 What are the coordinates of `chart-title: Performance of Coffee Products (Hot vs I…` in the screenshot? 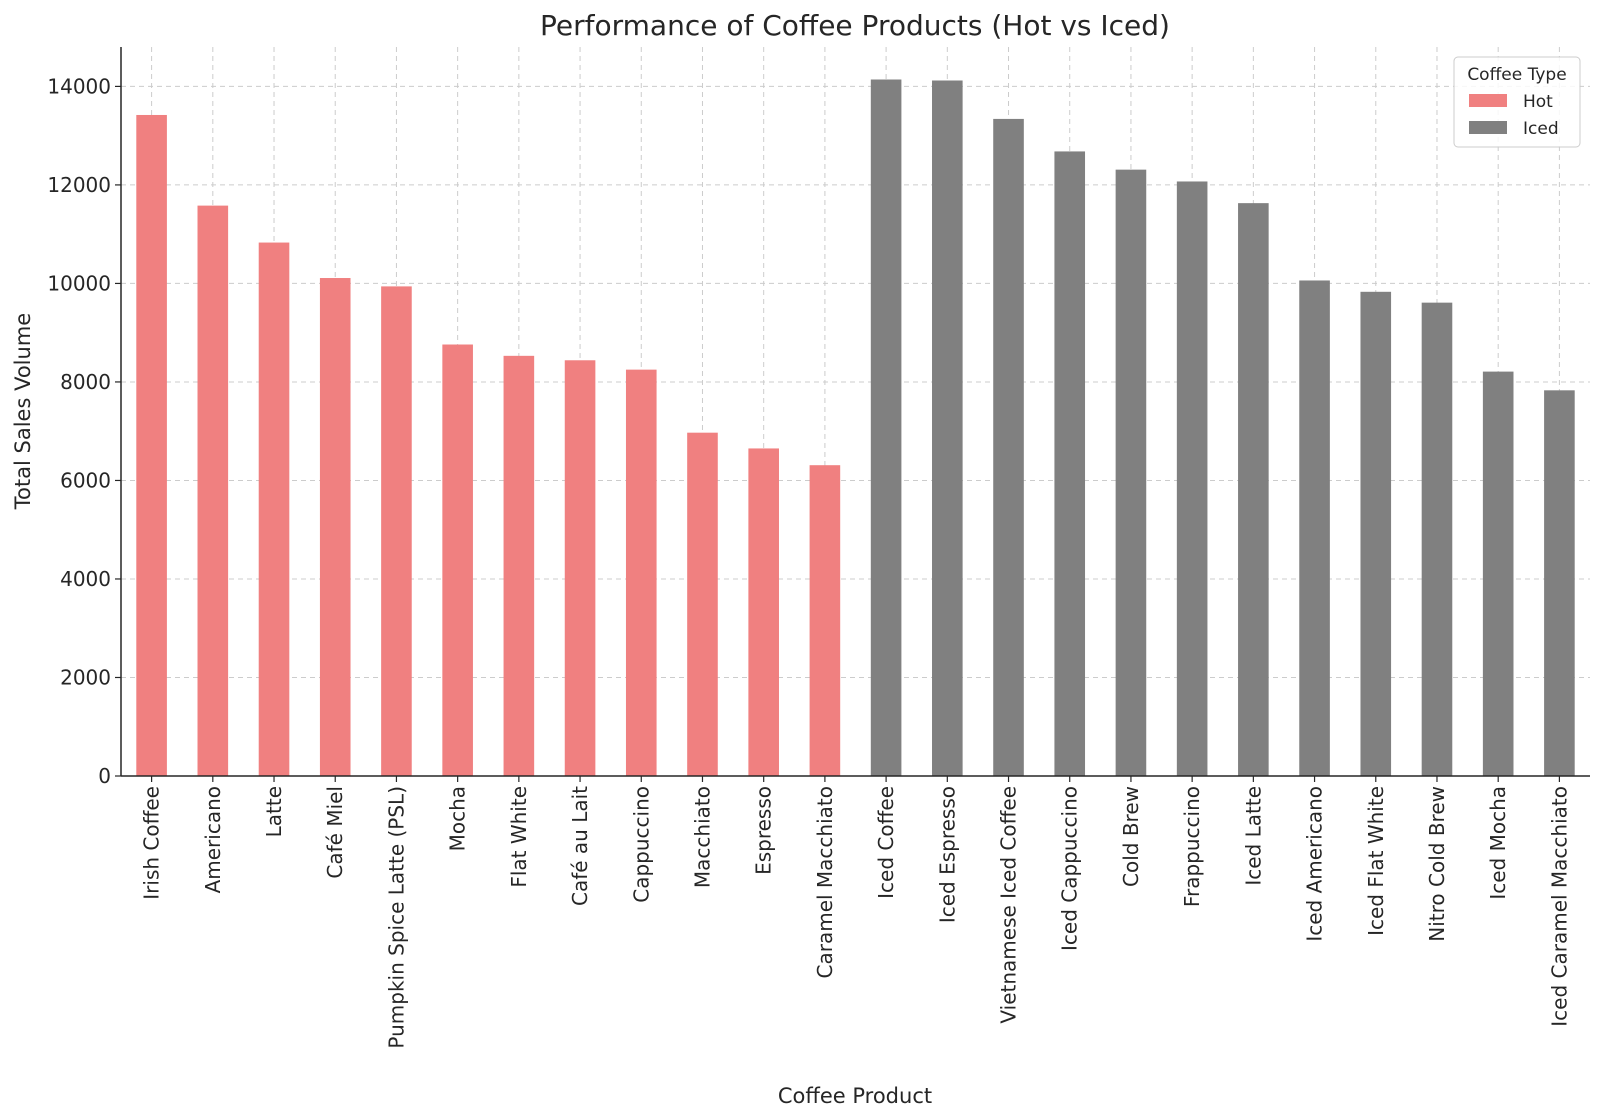 It's located at (855, 25).